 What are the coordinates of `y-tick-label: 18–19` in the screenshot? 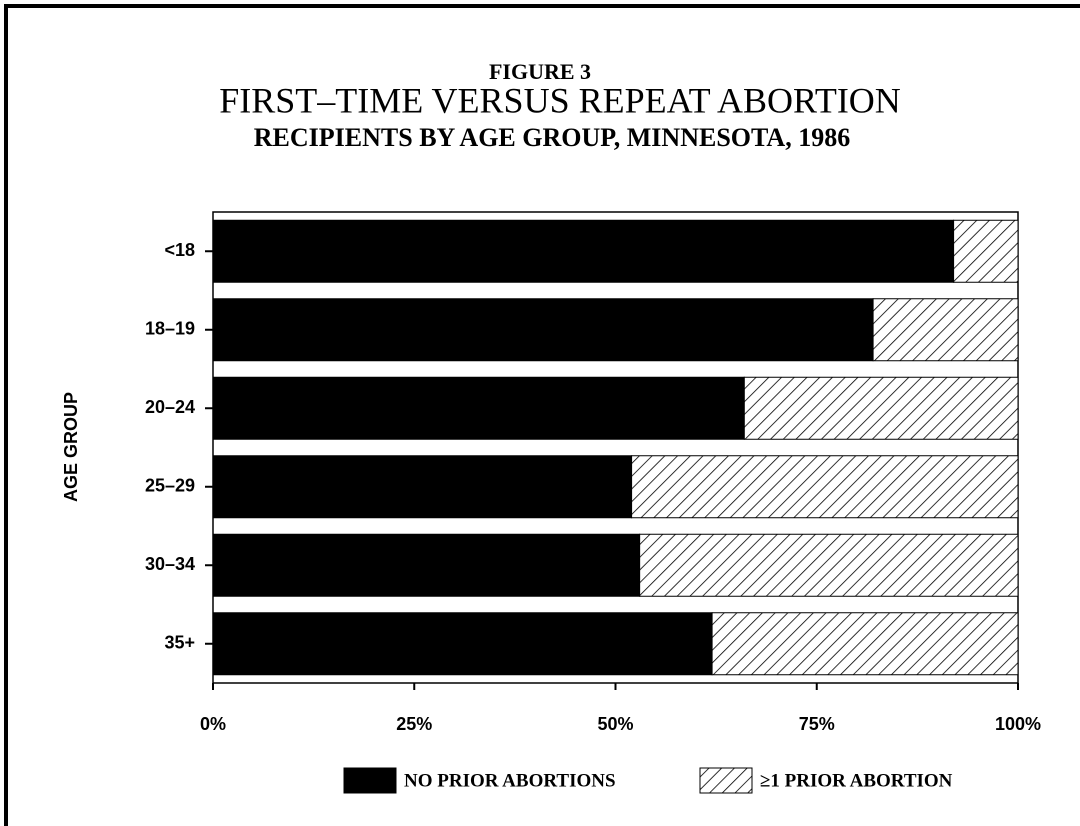 It's located at (170, 329).